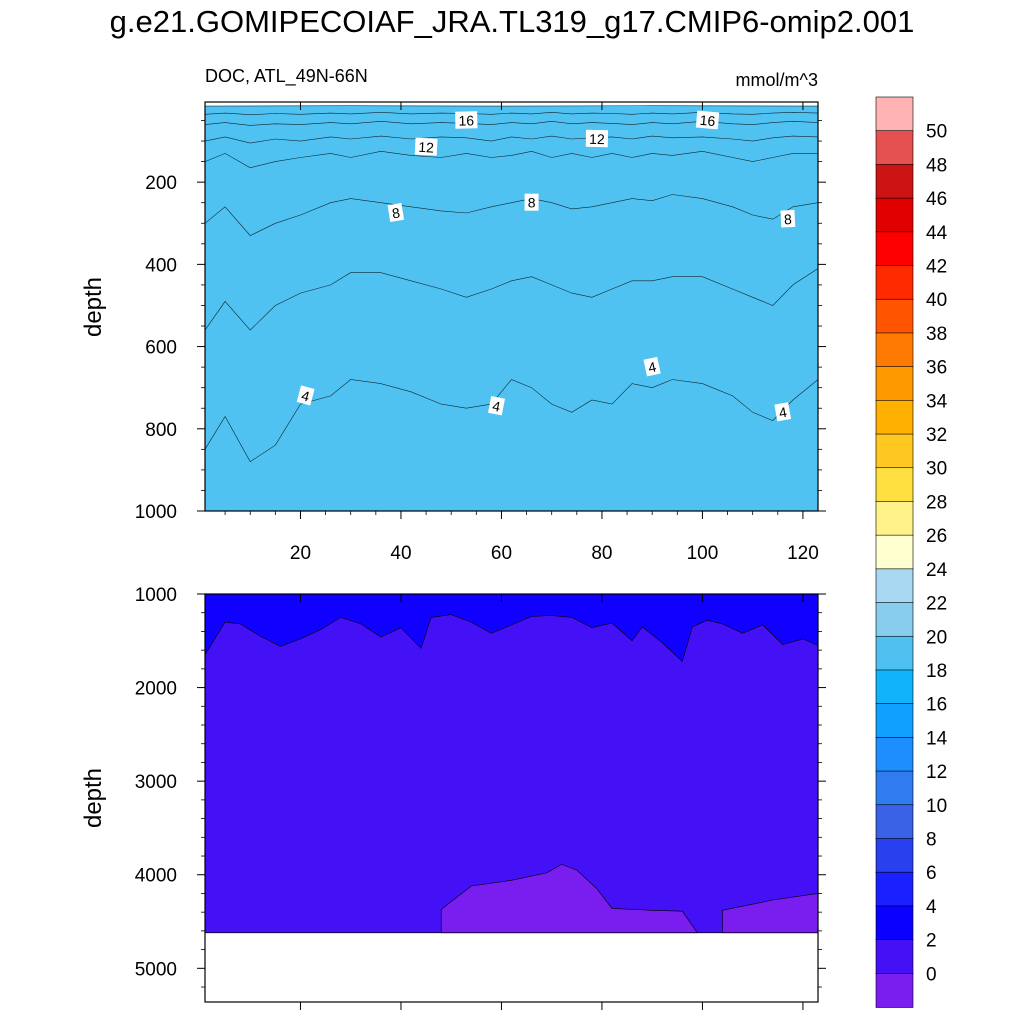 This screenshot has height=1024, width=1024. Describe the element at coordinates (300, 553) in the screenshot. I see `x-tick-label: 20` at that location.